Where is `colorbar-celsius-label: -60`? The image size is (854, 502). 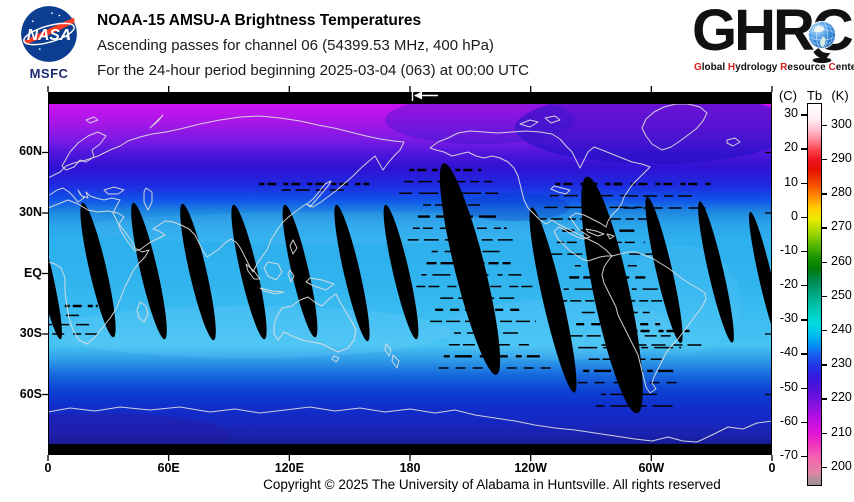
colorbar-celsius-label: -60 is located at coordinates (788, 420).